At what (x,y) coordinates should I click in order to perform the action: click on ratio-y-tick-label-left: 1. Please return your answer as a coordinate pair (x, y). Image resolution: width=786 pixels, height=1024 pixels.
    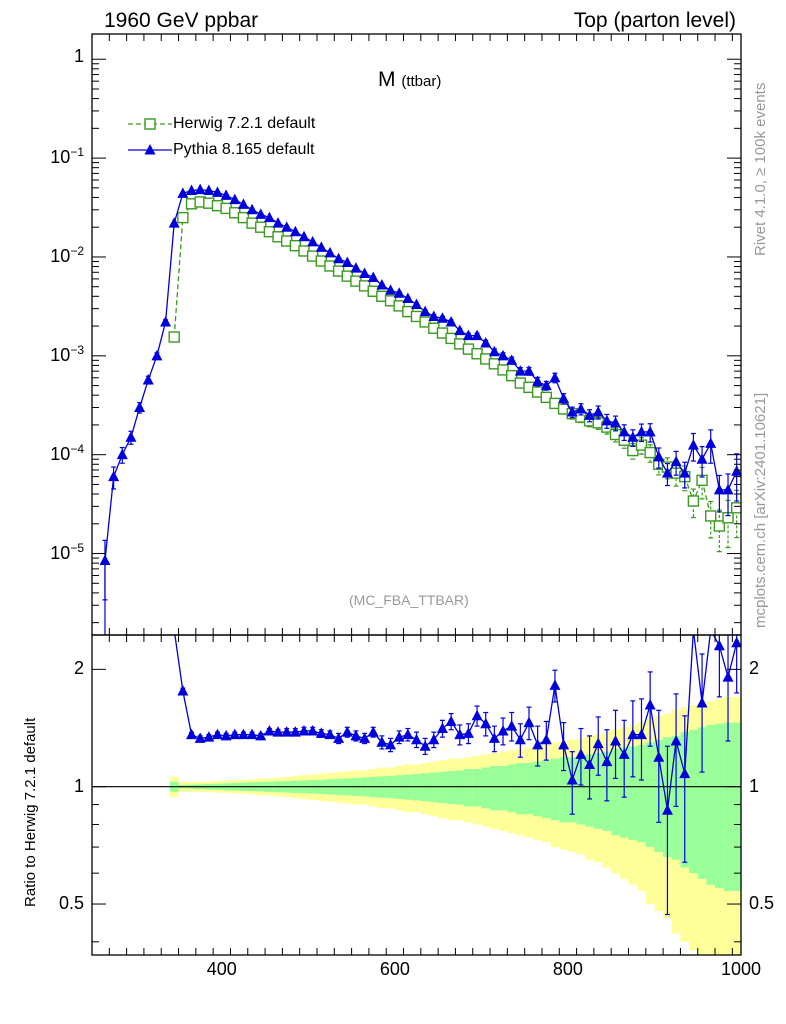
    Looking at the image, I should click on (78, 785).